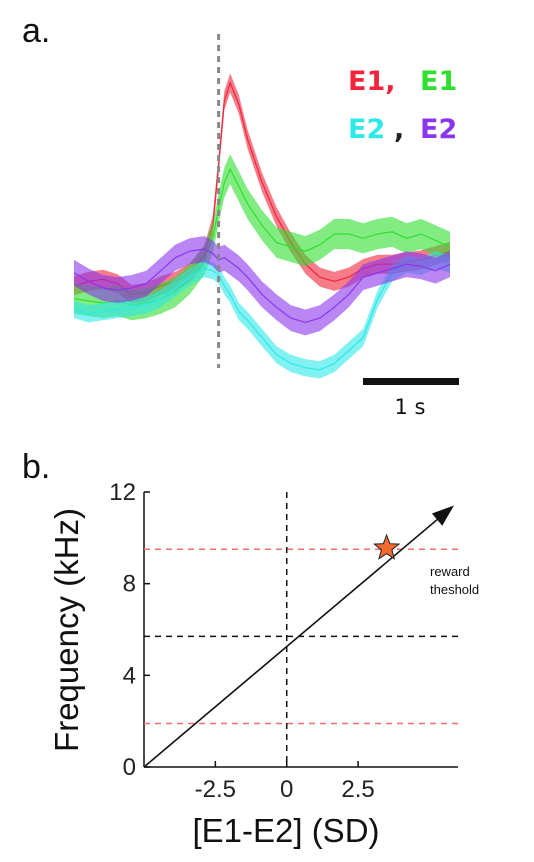  I want to click on x-tick-label: 0, so click(286, 789).